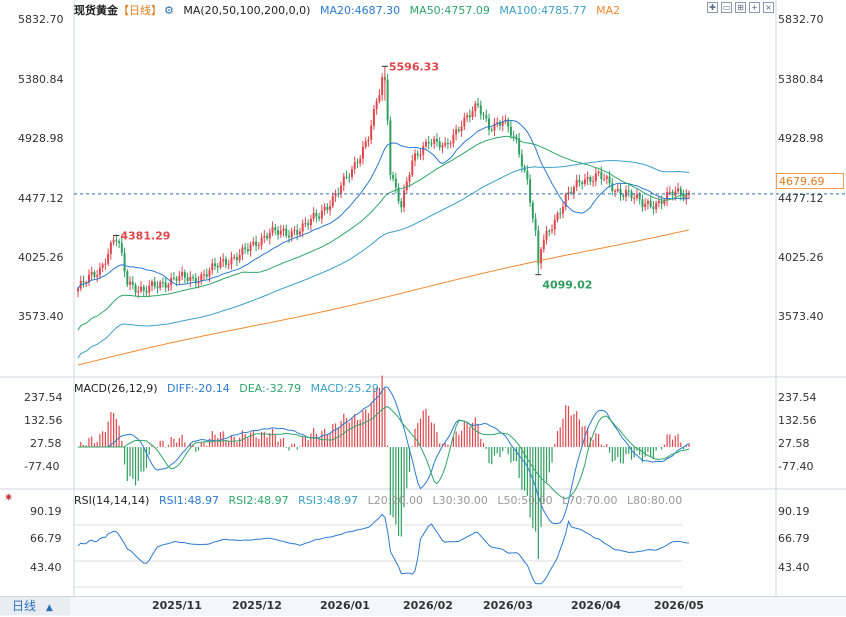 This screenshot has width=846, height=617. Describe the element at coordinates (35, 606) in the screenshot. I see `period-selector: 日线 ▲` at that location.